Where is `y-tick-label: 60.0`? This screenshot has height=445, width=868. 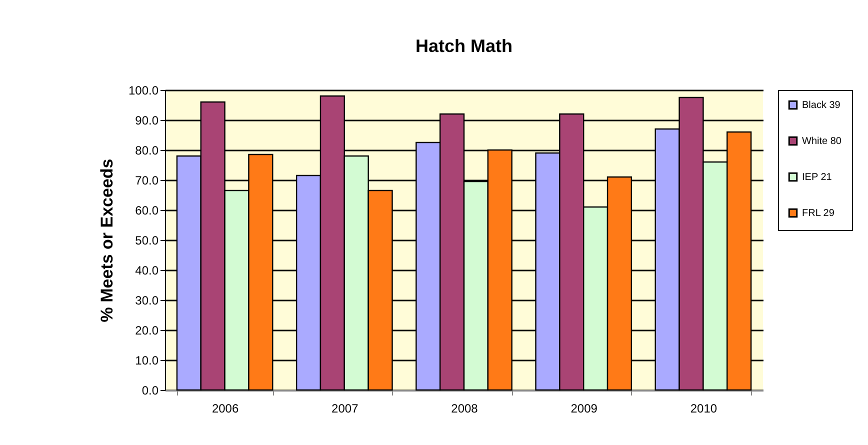 y-tick-label: 60.0 is located at coordinates (147, 211).